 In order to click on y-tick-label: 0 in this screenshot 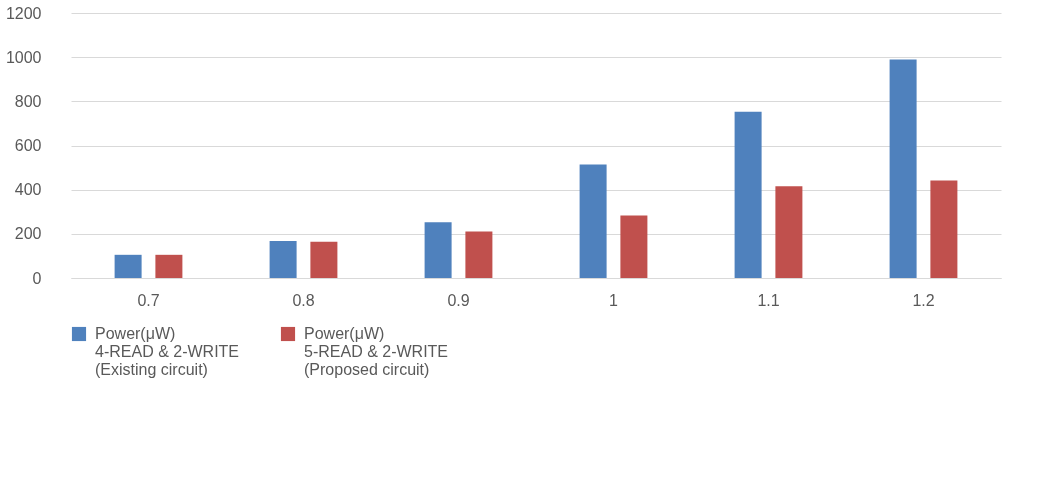, I will do `click(37, 278)`.